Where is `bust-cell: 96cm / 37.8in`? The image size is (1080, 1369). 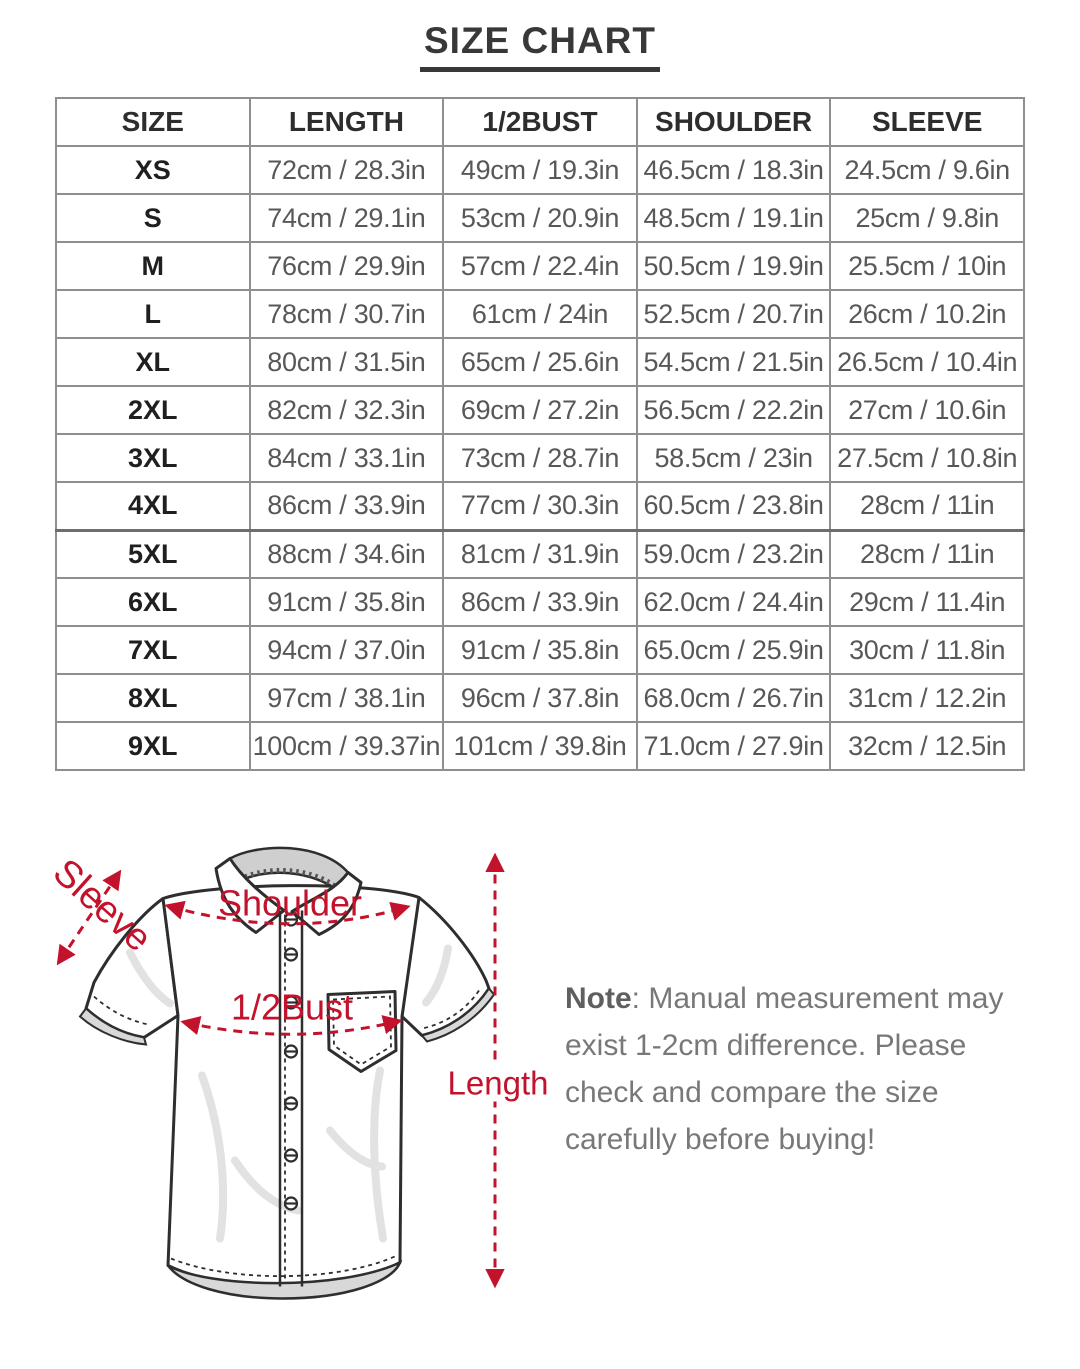
bust-cell: 96cm / 37.8in is located at coordinates (540, 698).